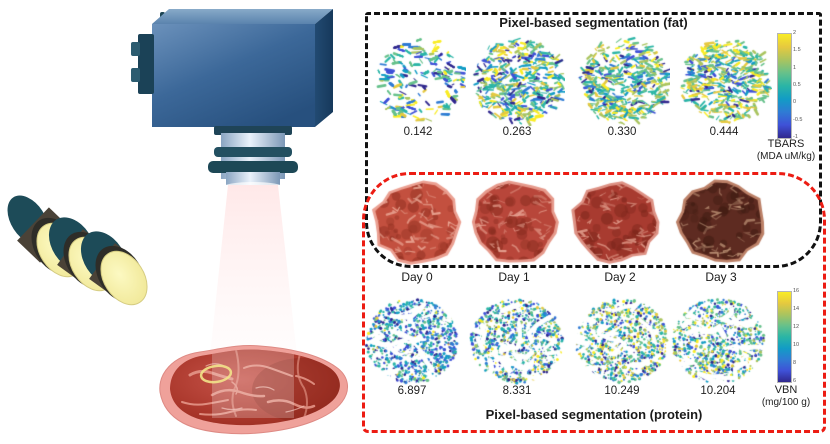 Image resolution: width=830 pixels, height=444 pixels. What do you see at coordinates (795, 137) in the screenshot?
I see `colorbar-tick: -1` at bounding box center [795, 137].